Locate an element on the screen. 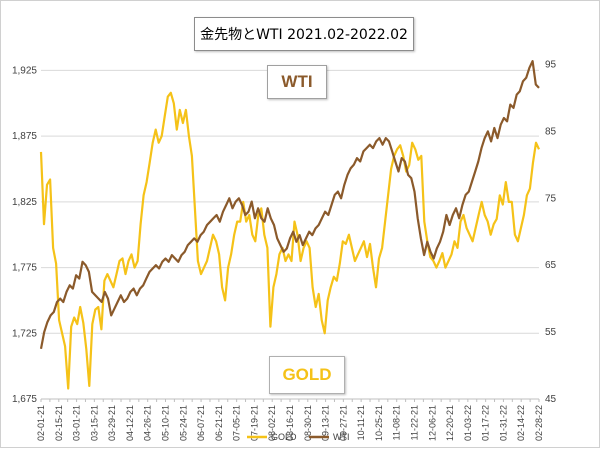  right-tick-label: 65 is located at coordinates (551, 265).